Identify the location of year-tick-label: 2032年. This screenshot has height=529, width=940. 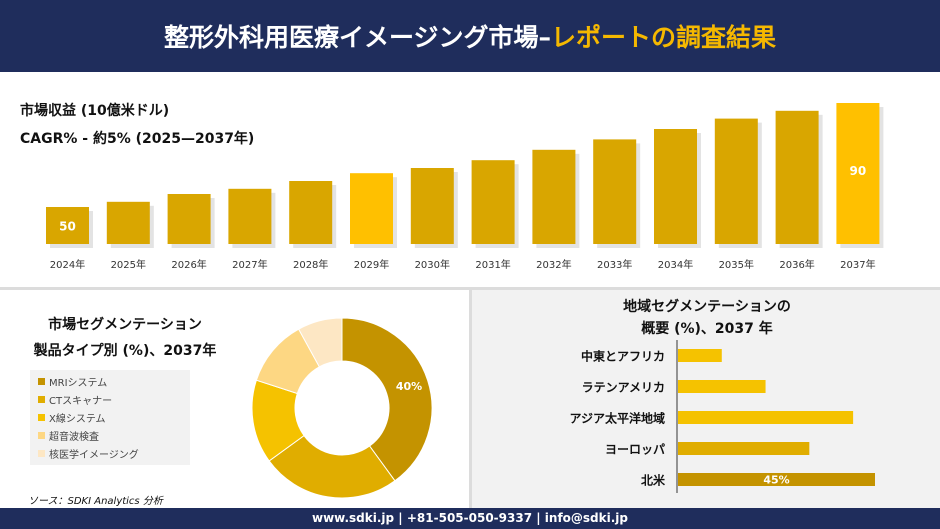
(553, 264).